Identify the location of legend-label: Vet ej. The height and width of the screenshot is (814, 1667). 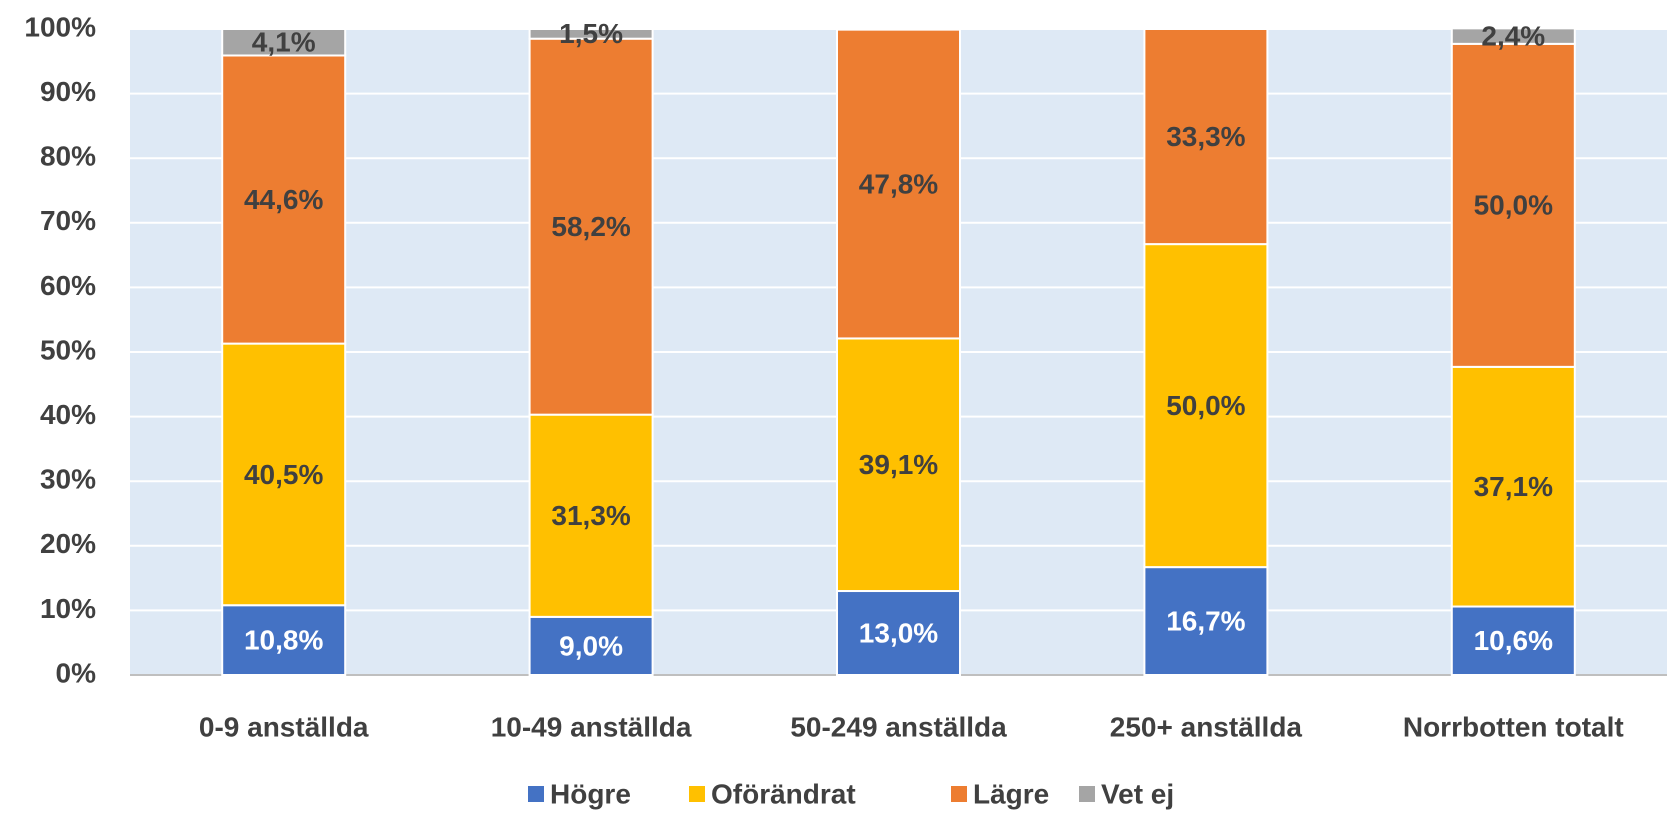
(1137, 793).